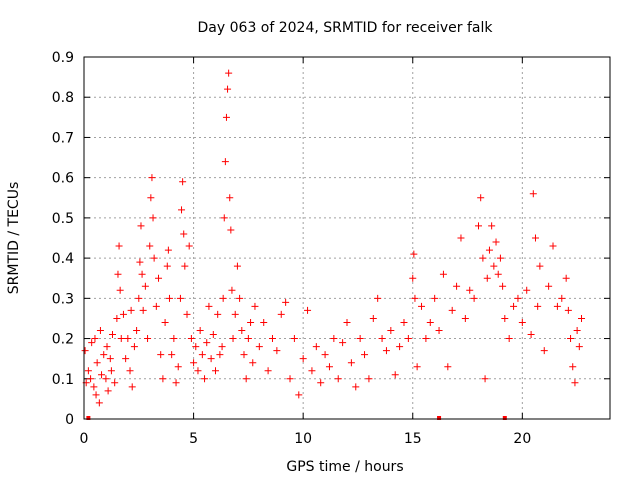 This screenshot has width=640, height=480. What do you see at coordinates (63, 179) in the screenshot?
I see `y-tick-label: 0.6` at bounding box center [63, 179].